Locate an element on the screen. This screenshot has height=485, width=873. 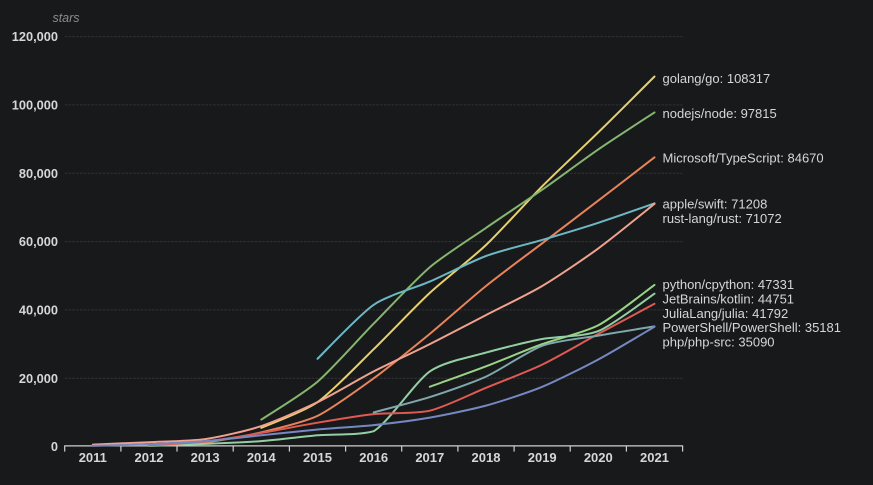
svg-text: 2012 is located at coordinates (149, 457).